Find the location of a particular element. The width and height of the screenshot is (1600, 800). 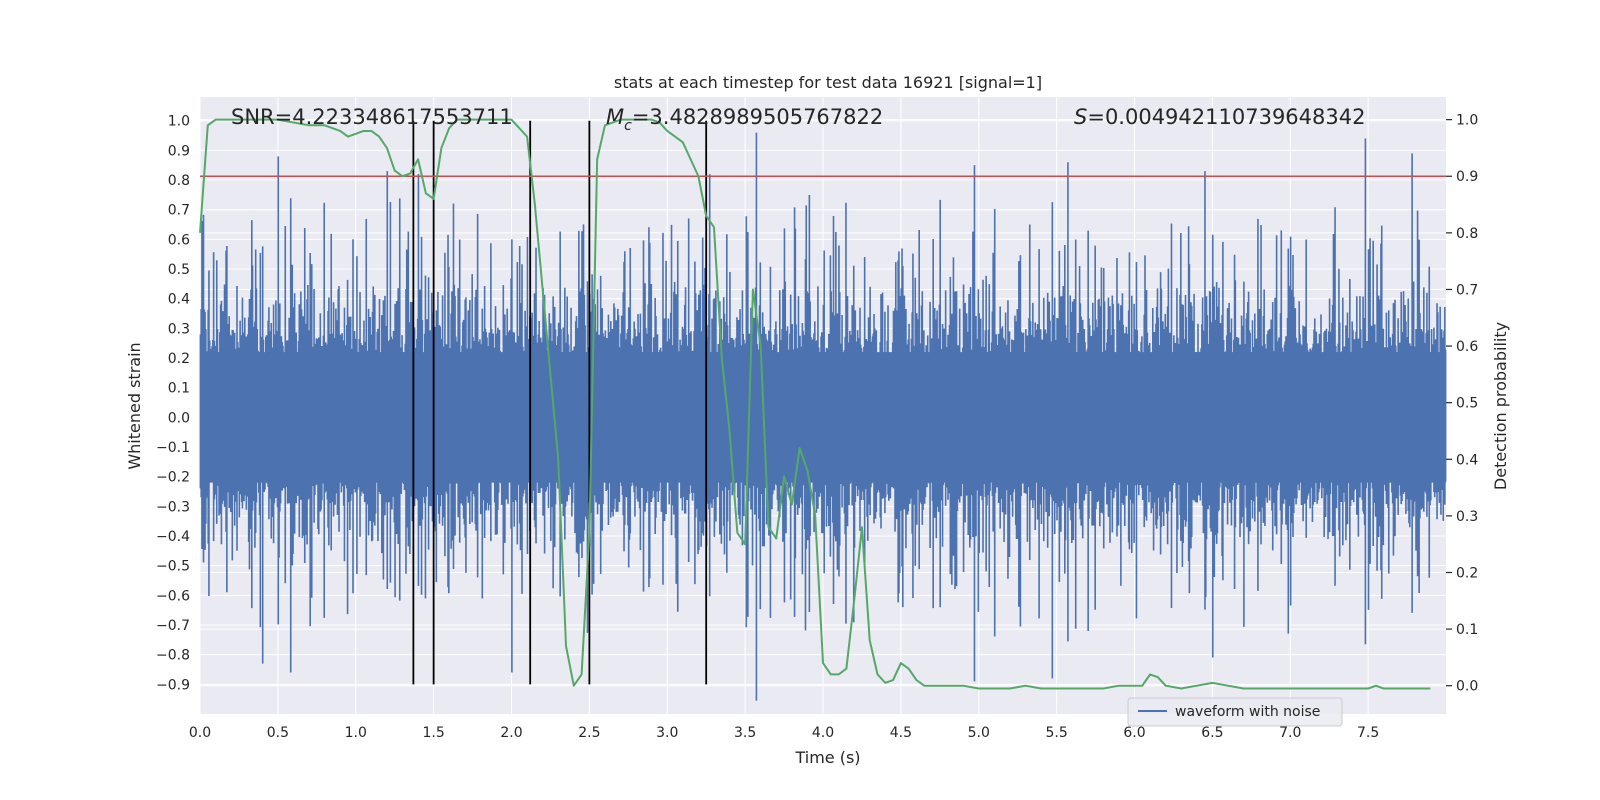

s-symbol: S is located at coordinates (1080, 117).